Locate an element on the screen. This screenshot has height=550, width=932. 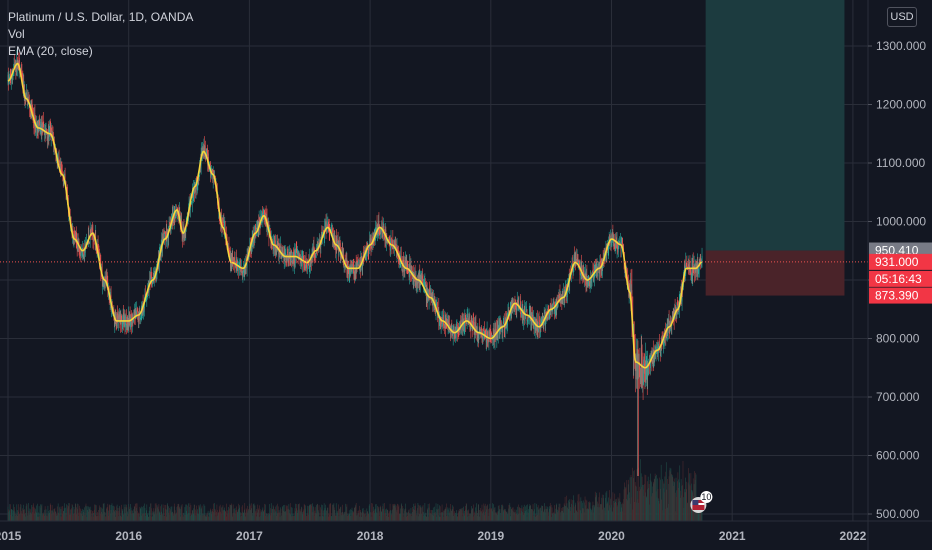
long-position-tool is located at coordinates (775, 148).